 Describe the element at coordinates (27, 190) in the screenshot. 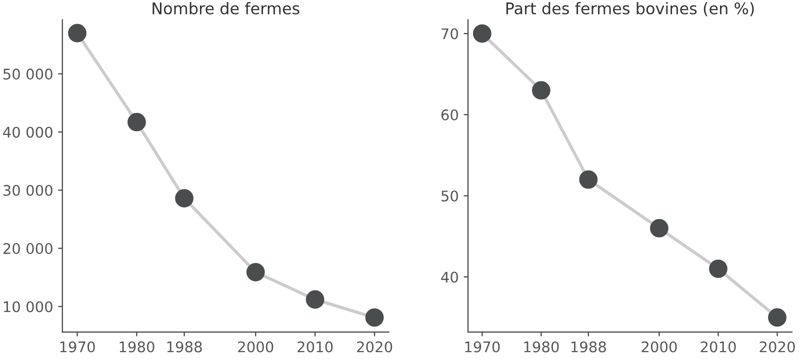

I see `y-tick-label: 30 000` at that location.